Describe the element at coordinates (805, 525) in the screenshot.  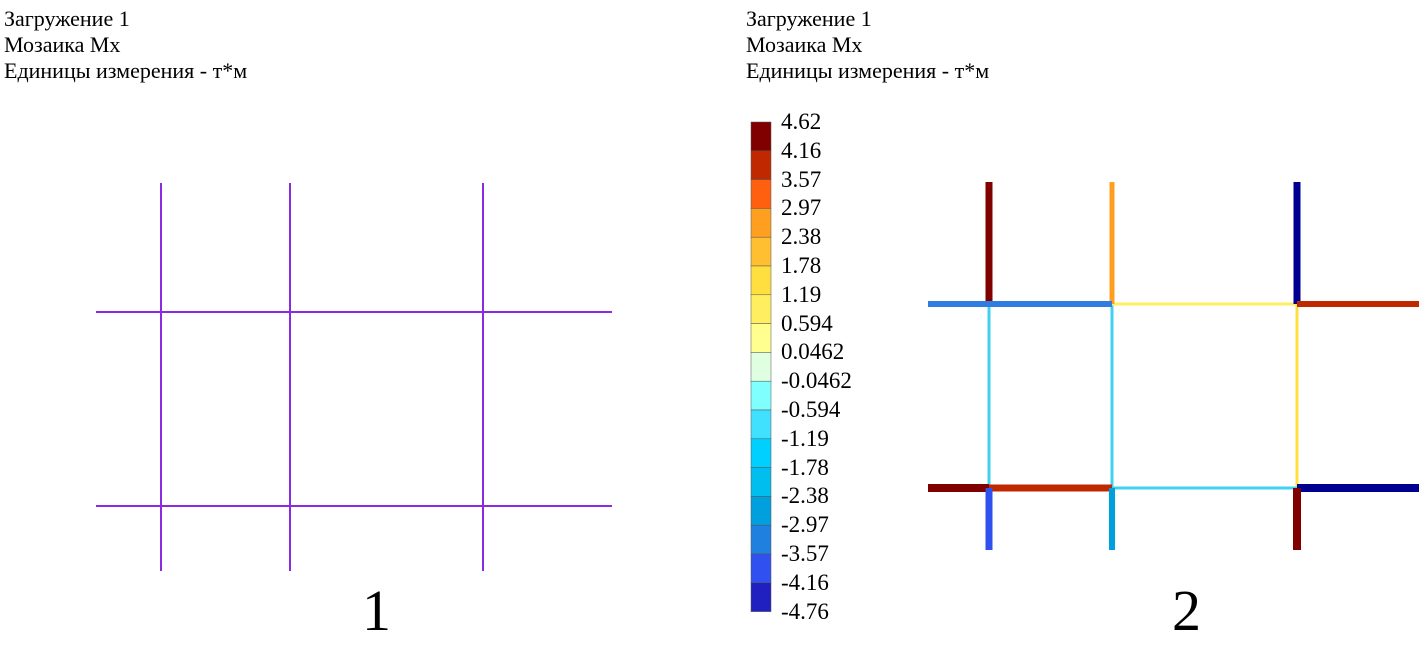
I see `legend-label: -2.97` at that location.